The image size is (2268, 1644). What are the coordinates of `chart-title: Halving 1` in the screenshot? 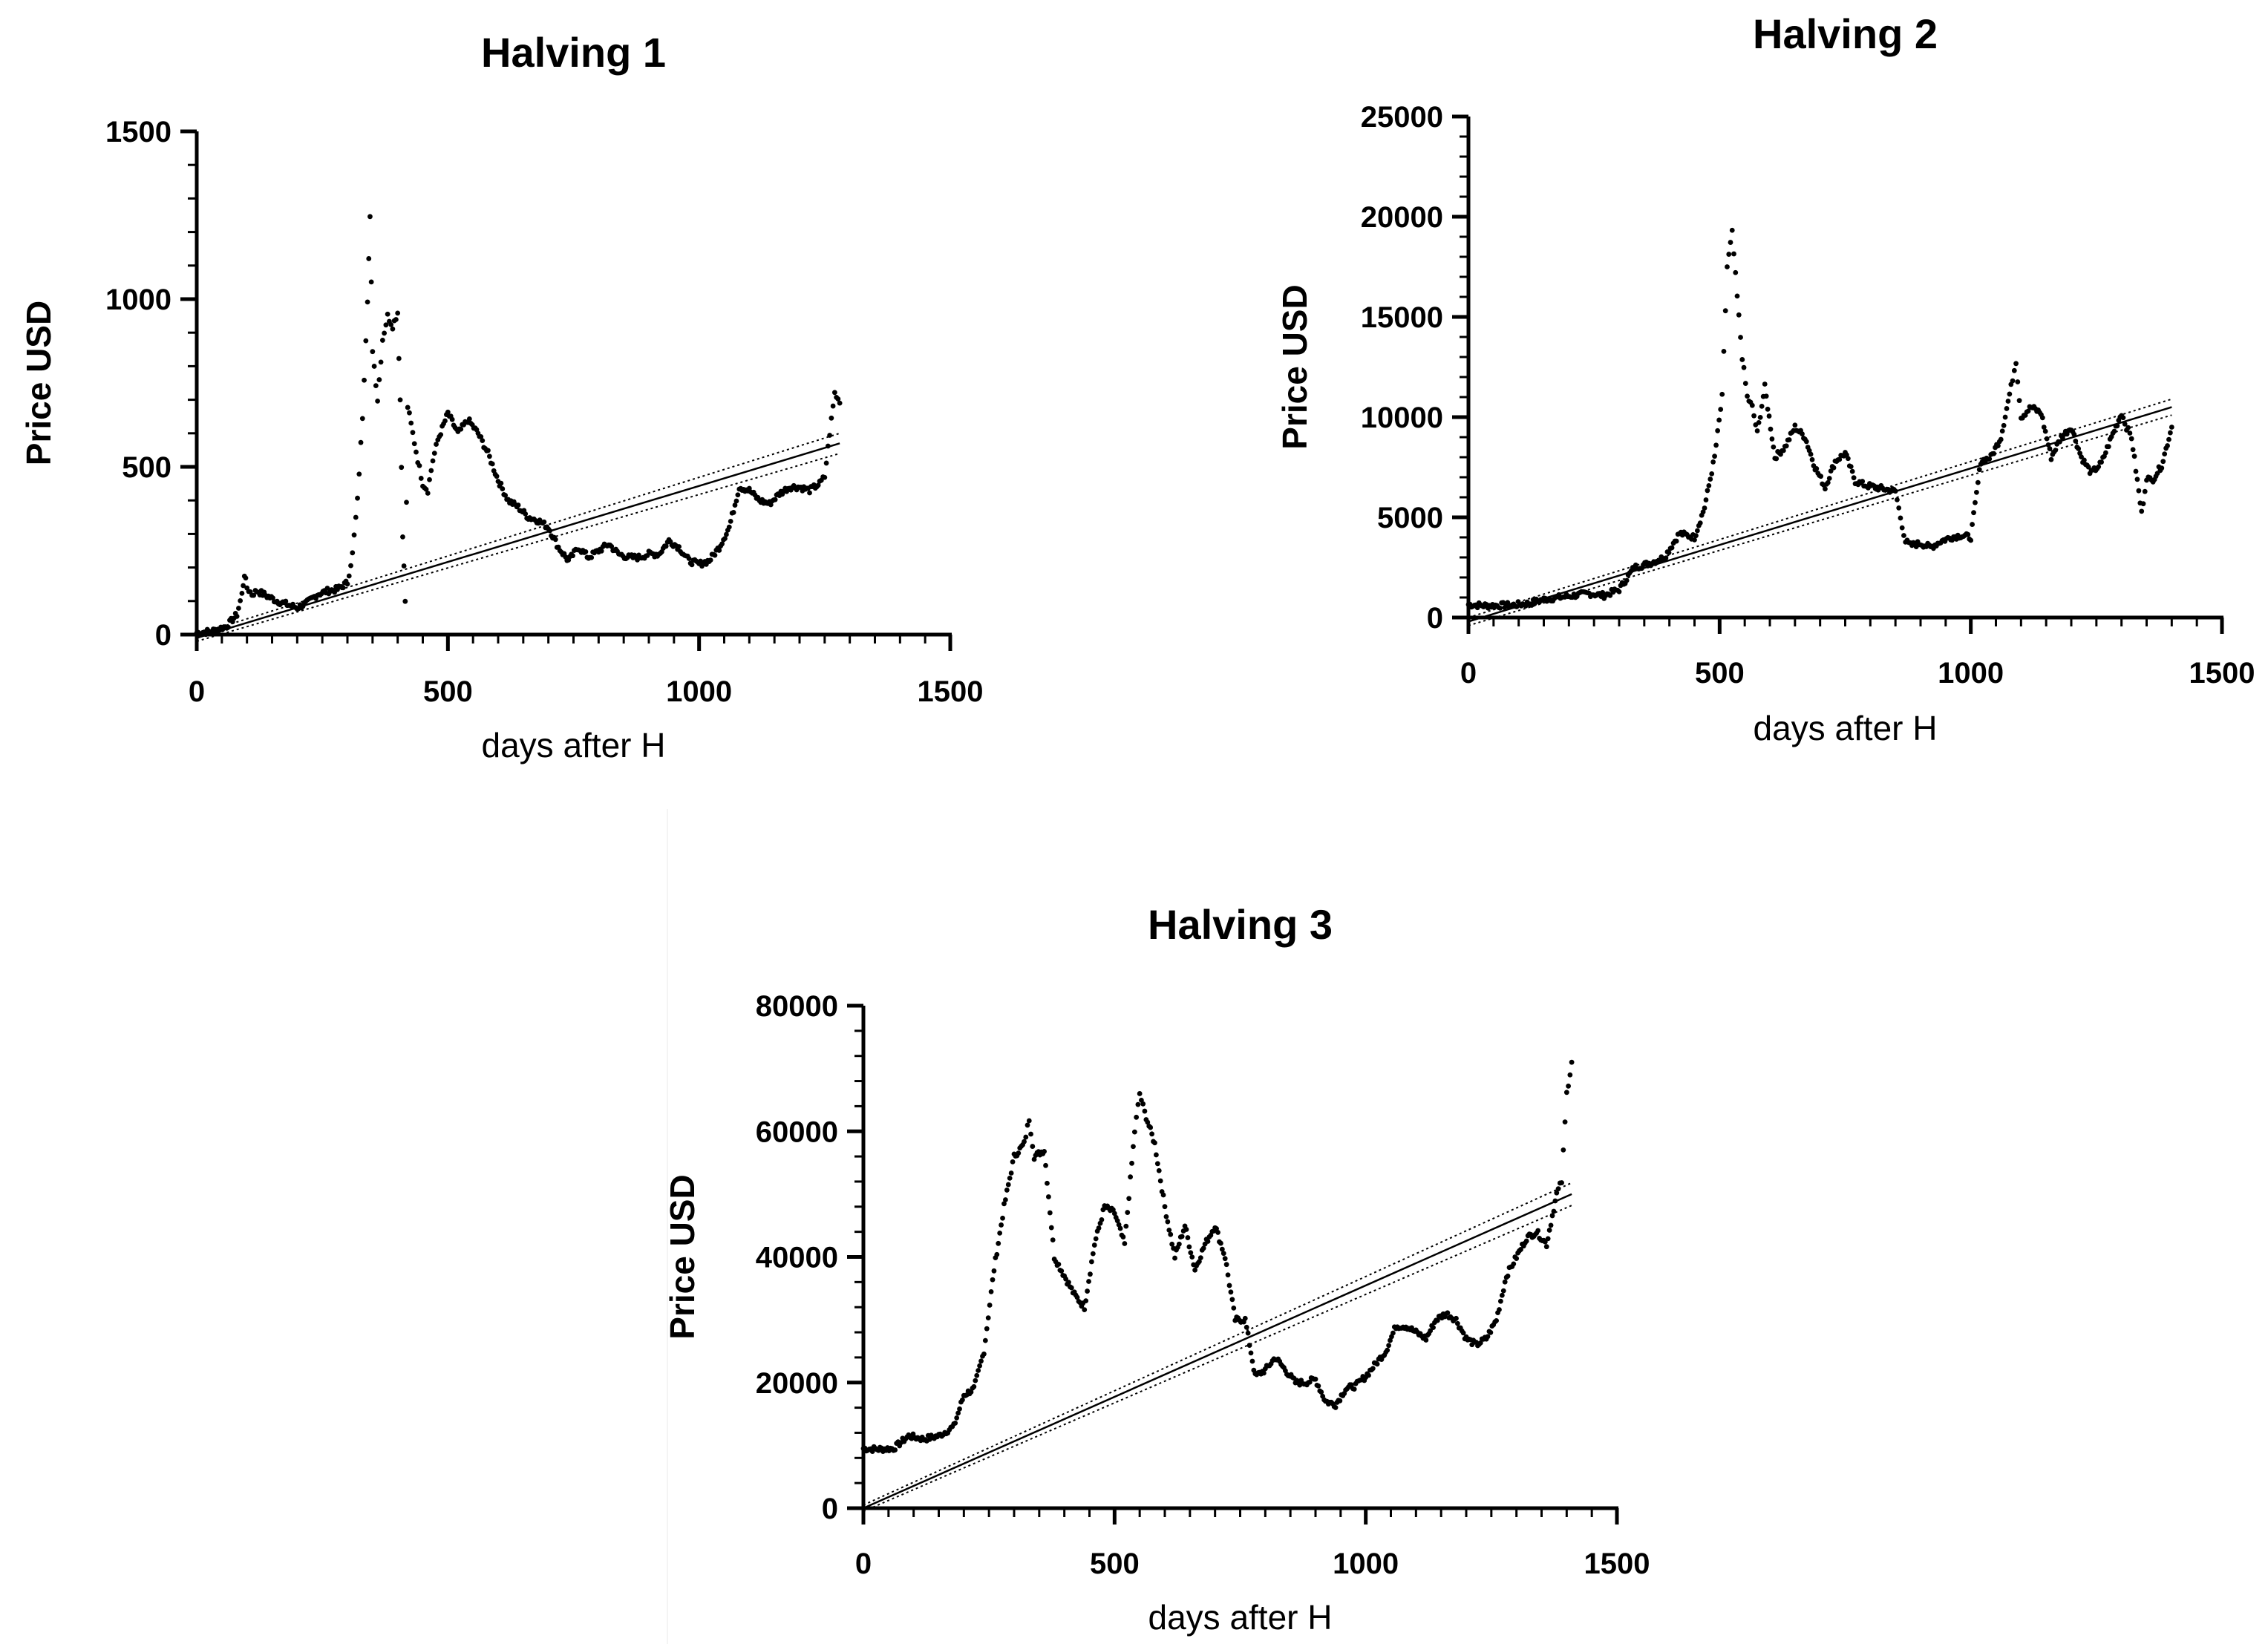 It's located at (573, 52).